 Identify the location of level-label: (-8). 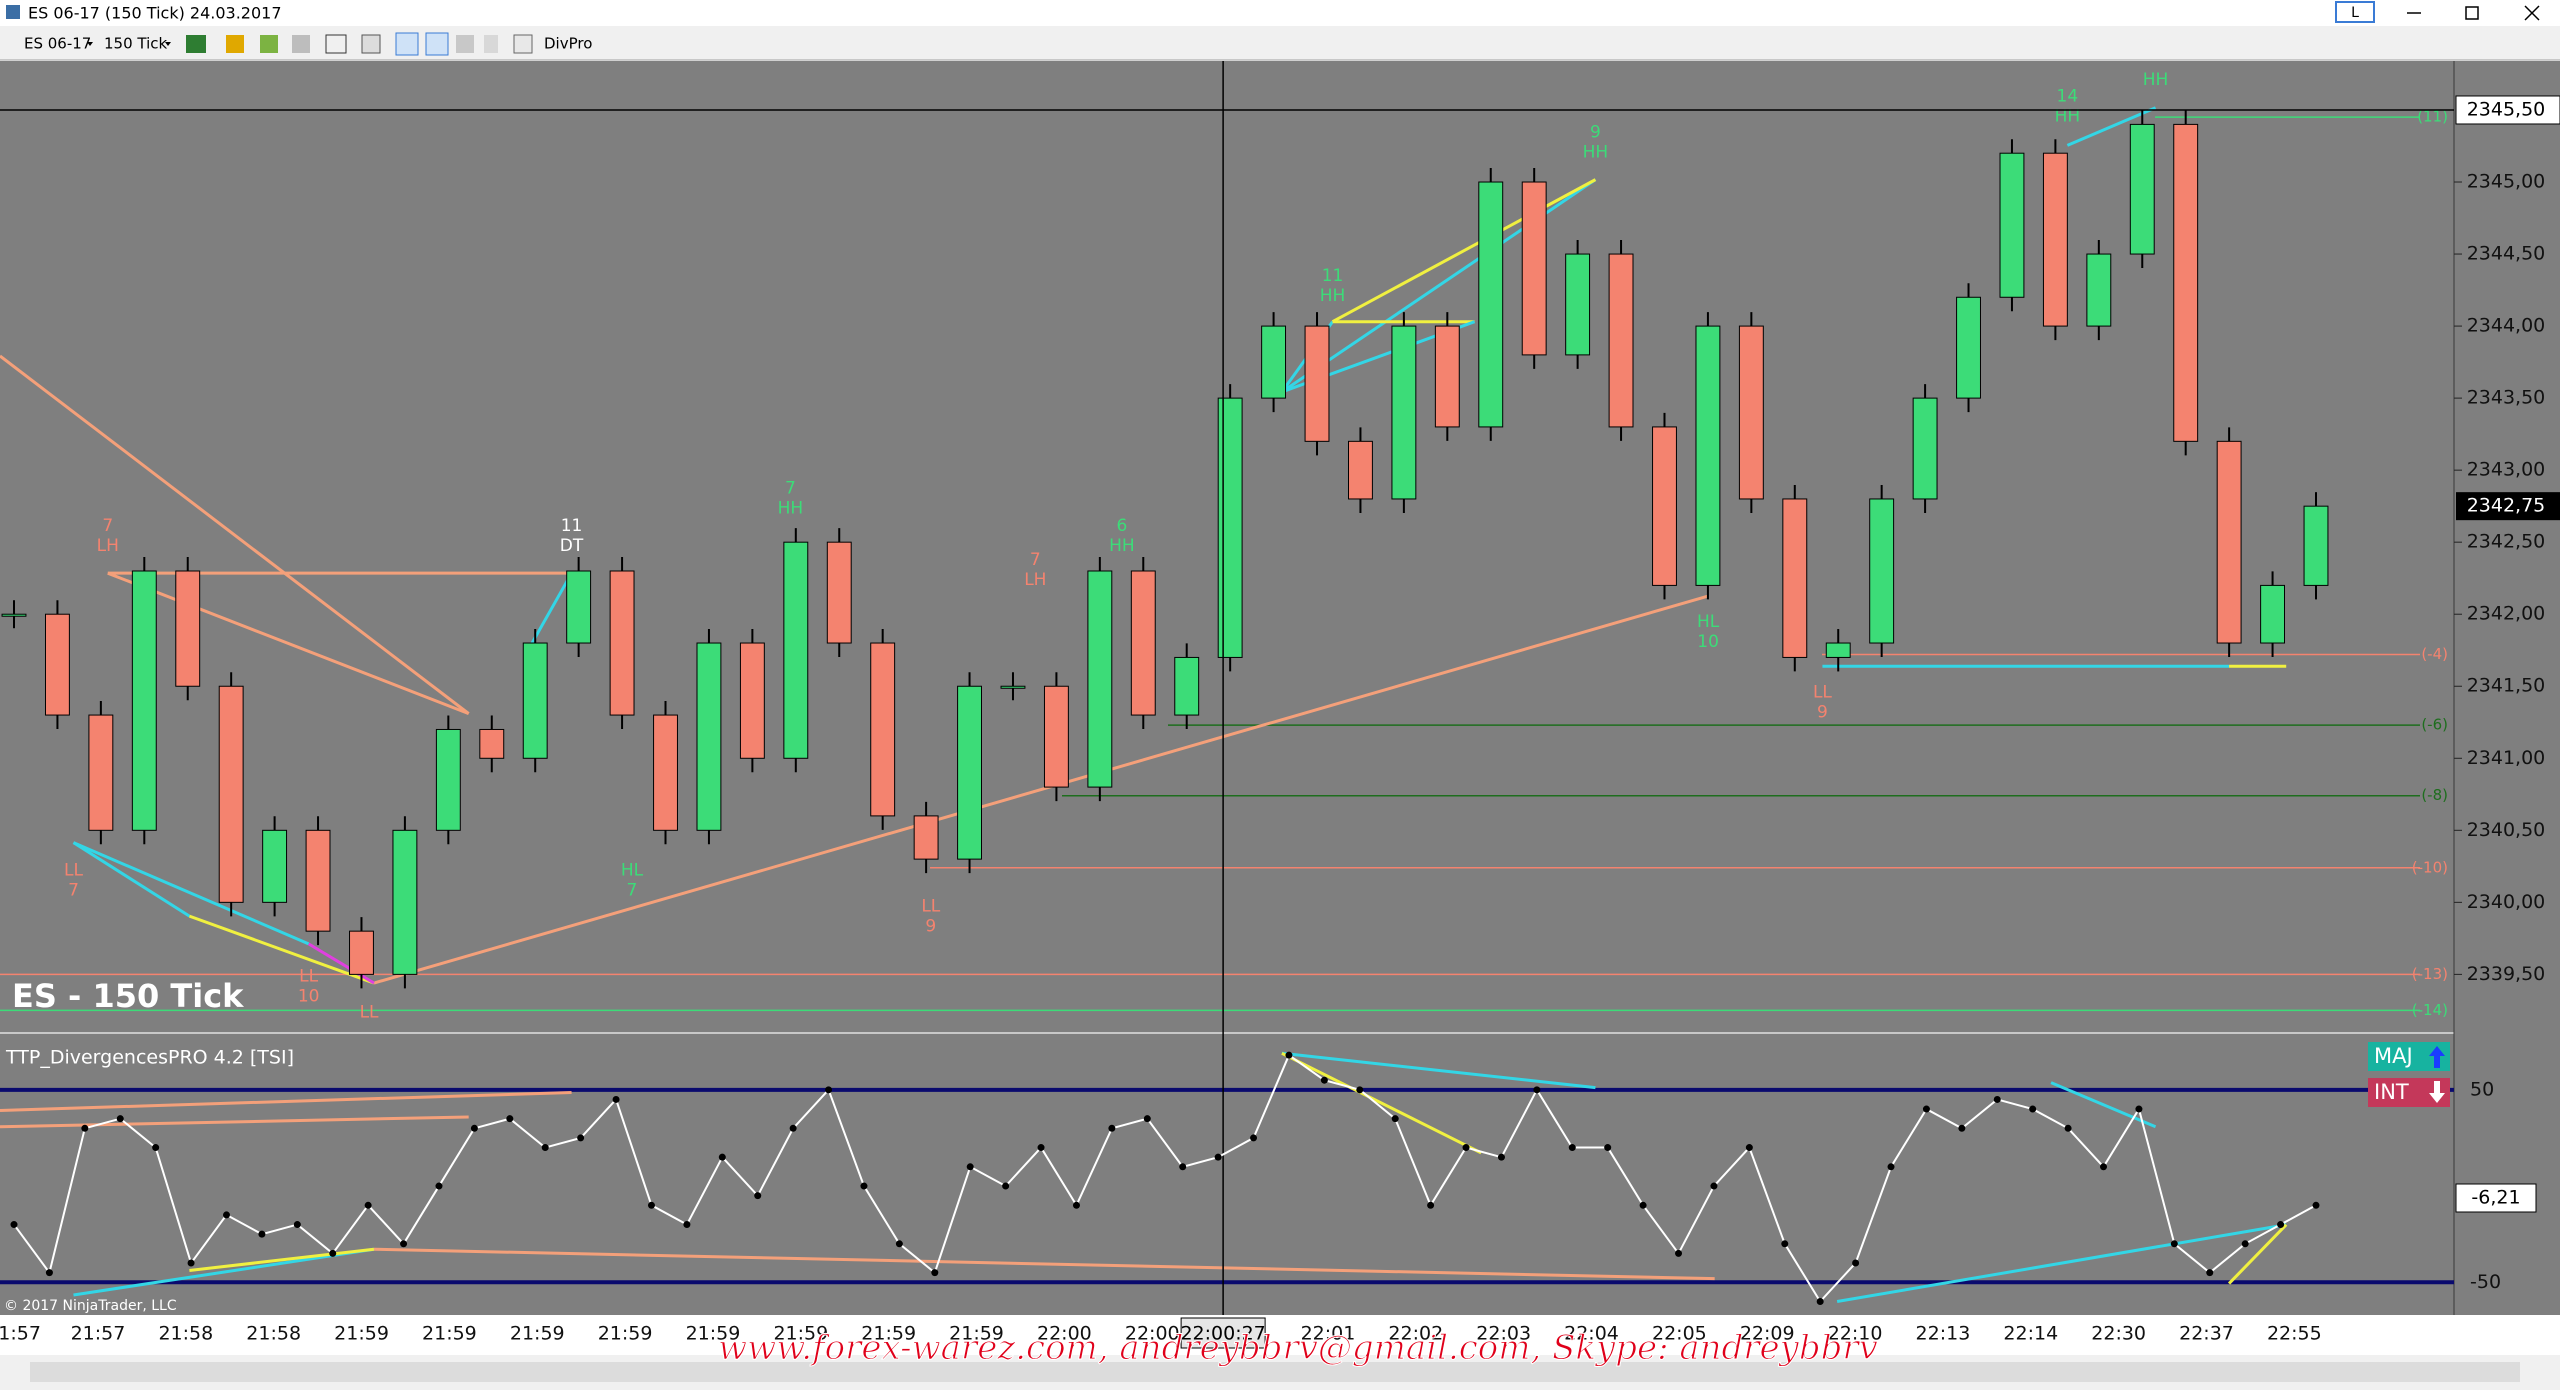
(2434, 795).